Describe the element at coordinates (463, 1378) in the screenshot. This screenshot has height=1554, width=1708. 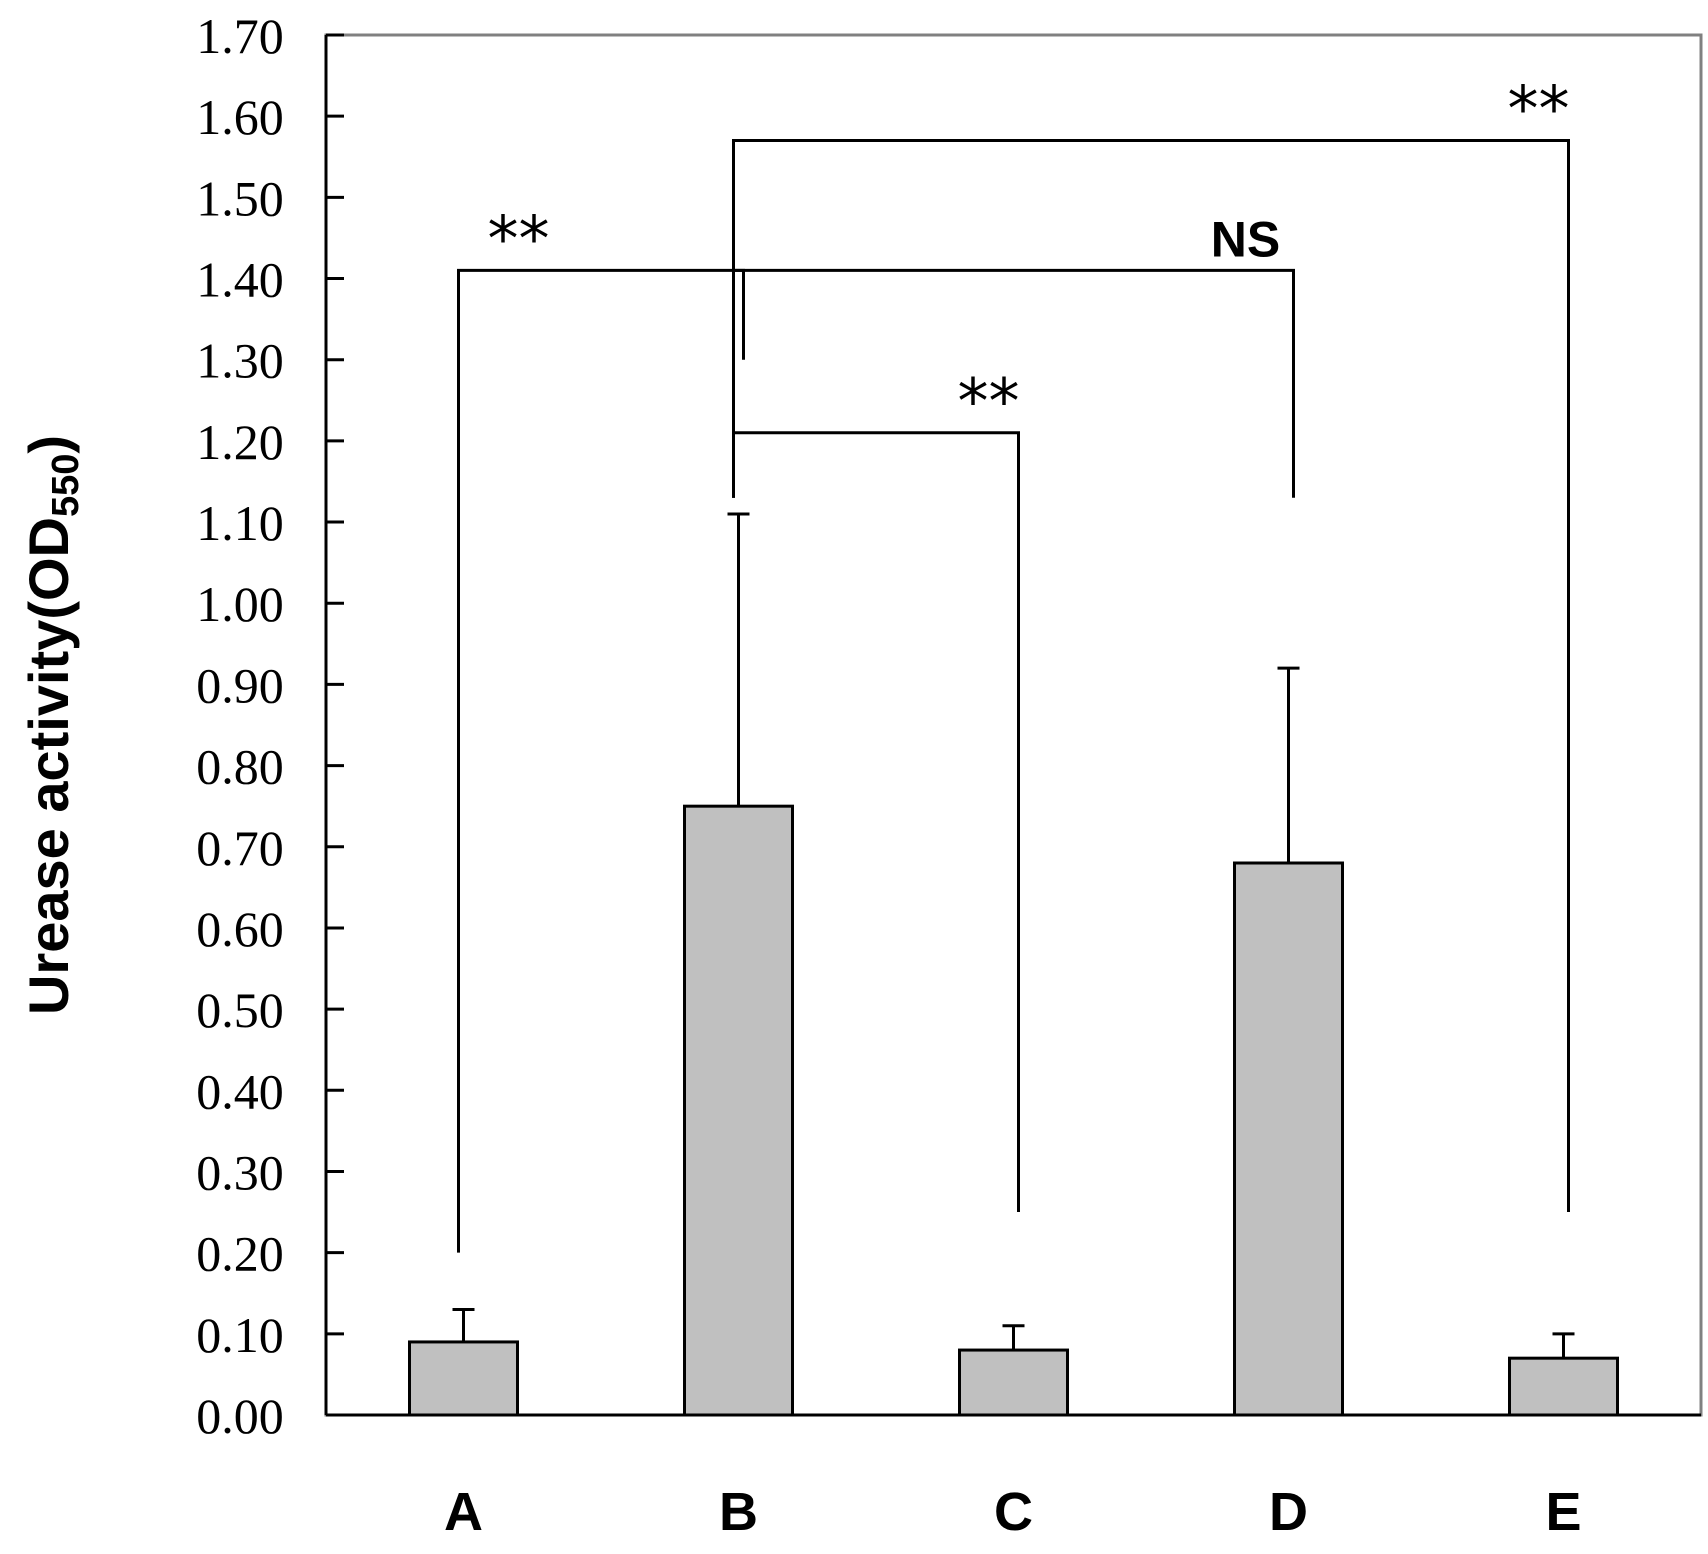
I see `bar-A` at that location.